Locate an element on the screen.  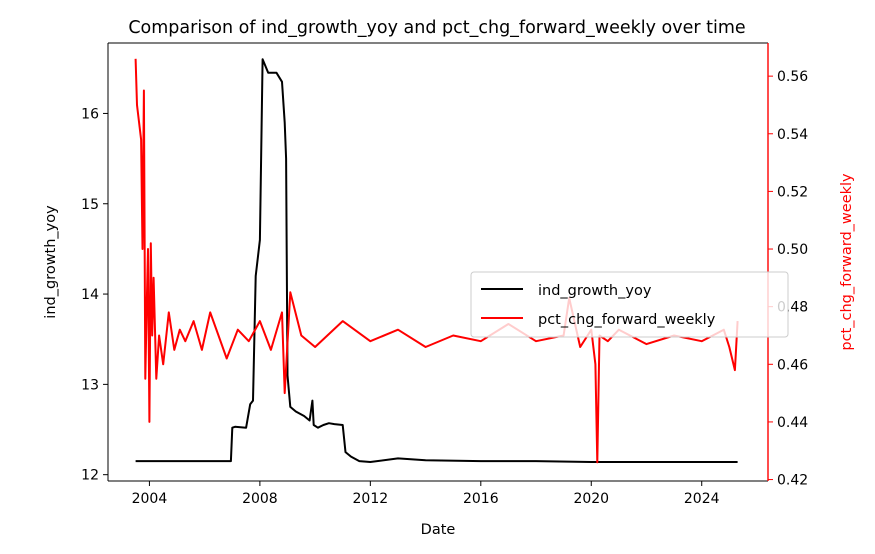
y-right-tick-label: 0.54 is located at coordinates (792, 135).